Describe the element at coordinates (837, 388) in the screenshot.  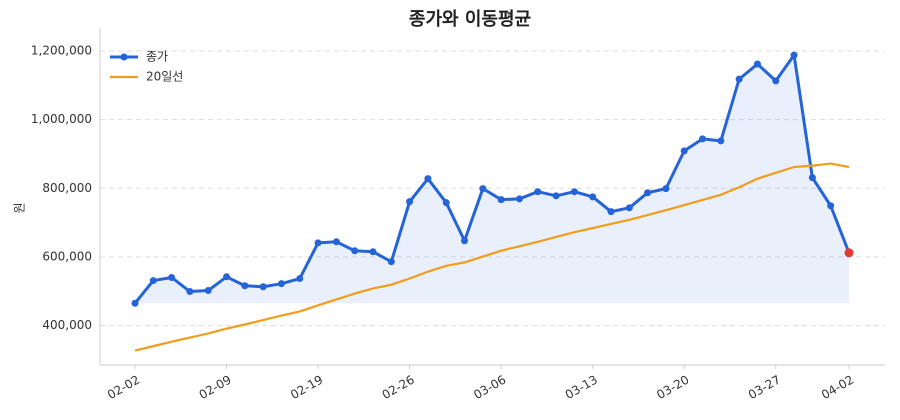
I see `x-tick-label: 04-02` at that location.